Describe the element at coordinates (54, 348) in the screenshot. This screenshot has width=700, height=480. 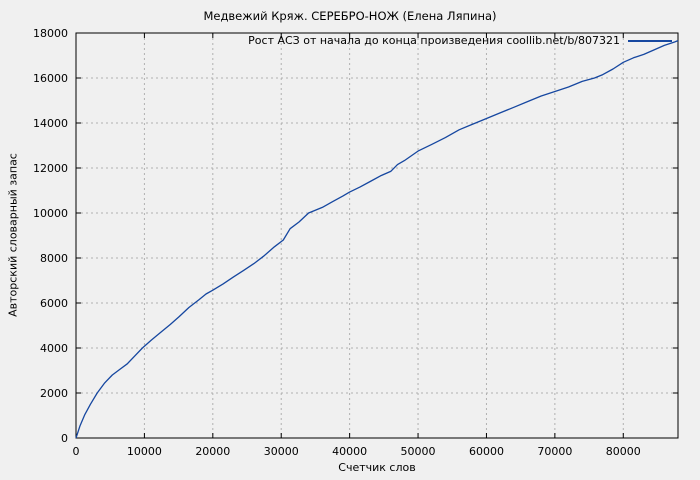
I see `y-tick-label: 4000` at that location.